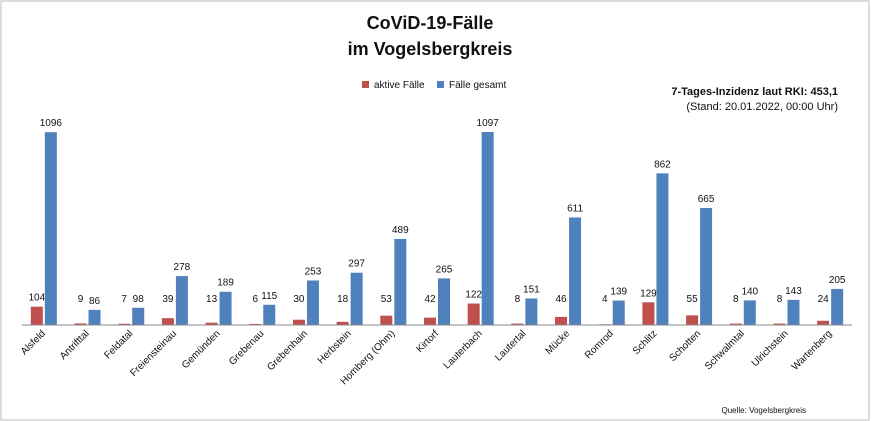  Describe the element at coordinates (837, 280) in the screenshot. I see `label-total-18: 205` at that location.